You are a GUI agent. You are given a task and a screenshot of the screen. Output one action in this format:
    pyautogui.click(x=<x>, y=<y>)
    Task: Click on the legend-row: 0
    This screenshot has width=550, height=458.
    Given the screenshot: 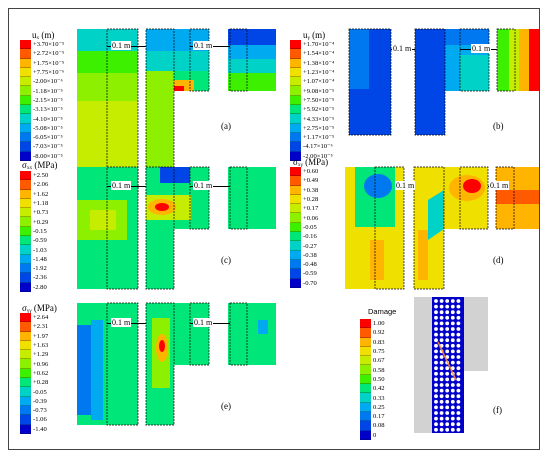 What is the action you would take?
    pyautogui.click(x=372, y=435)
    